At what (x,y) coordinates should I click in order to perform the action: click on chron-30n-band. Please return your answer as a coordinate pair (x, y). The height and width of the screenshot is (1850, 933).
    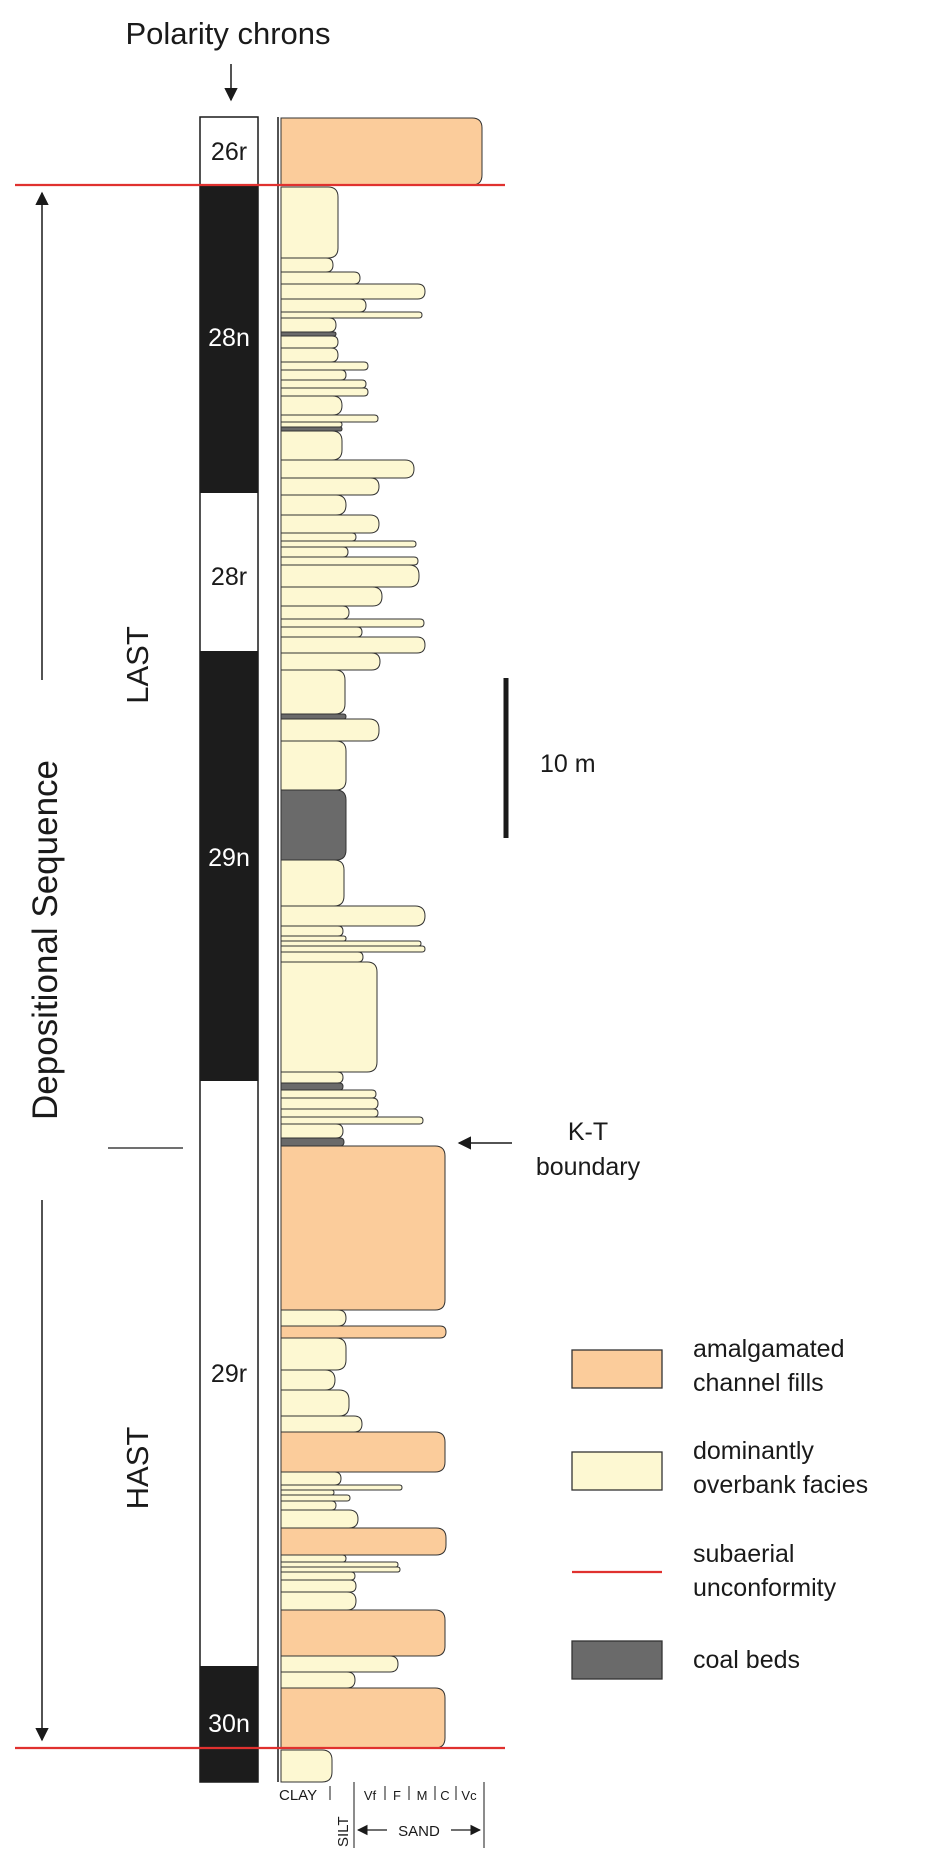
    Looking at the image, I should click on (229, 1724).